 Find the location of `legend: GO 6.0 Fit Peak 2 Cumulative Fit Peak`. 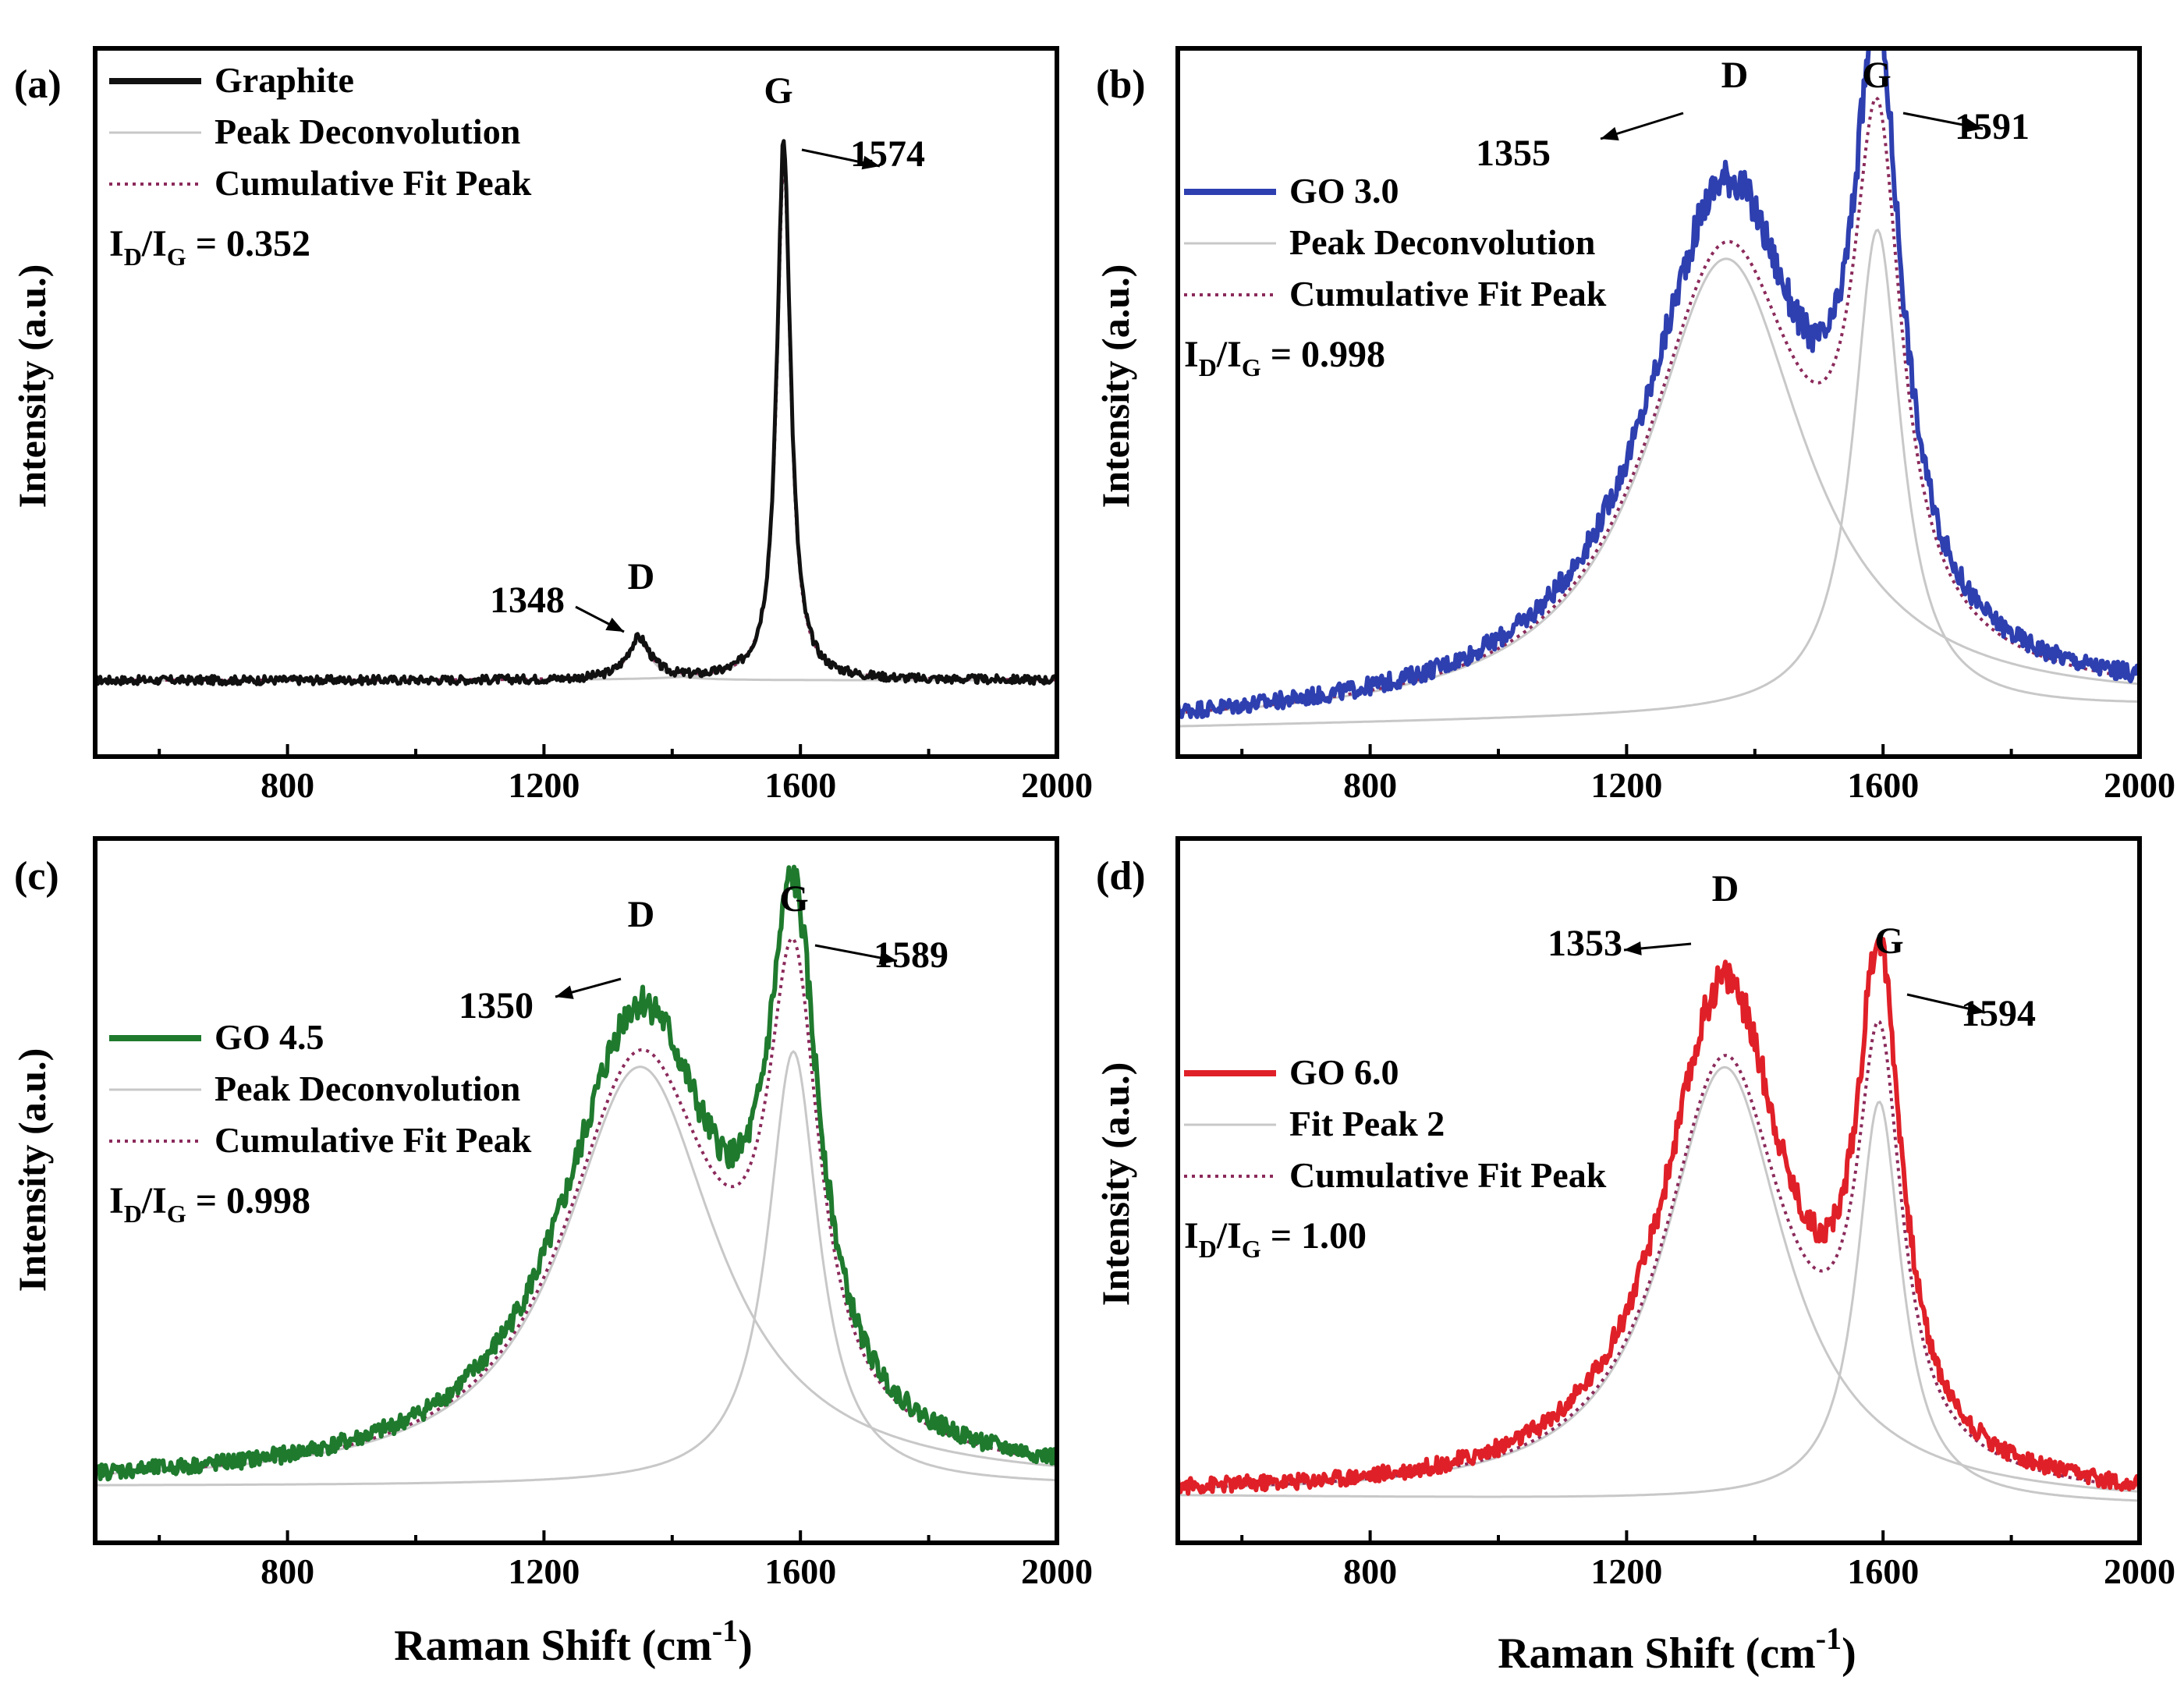

legend: GO 6.0 Fit Peak 2 Cumulative Fit Peak is located at coordinates (1396, 1123).